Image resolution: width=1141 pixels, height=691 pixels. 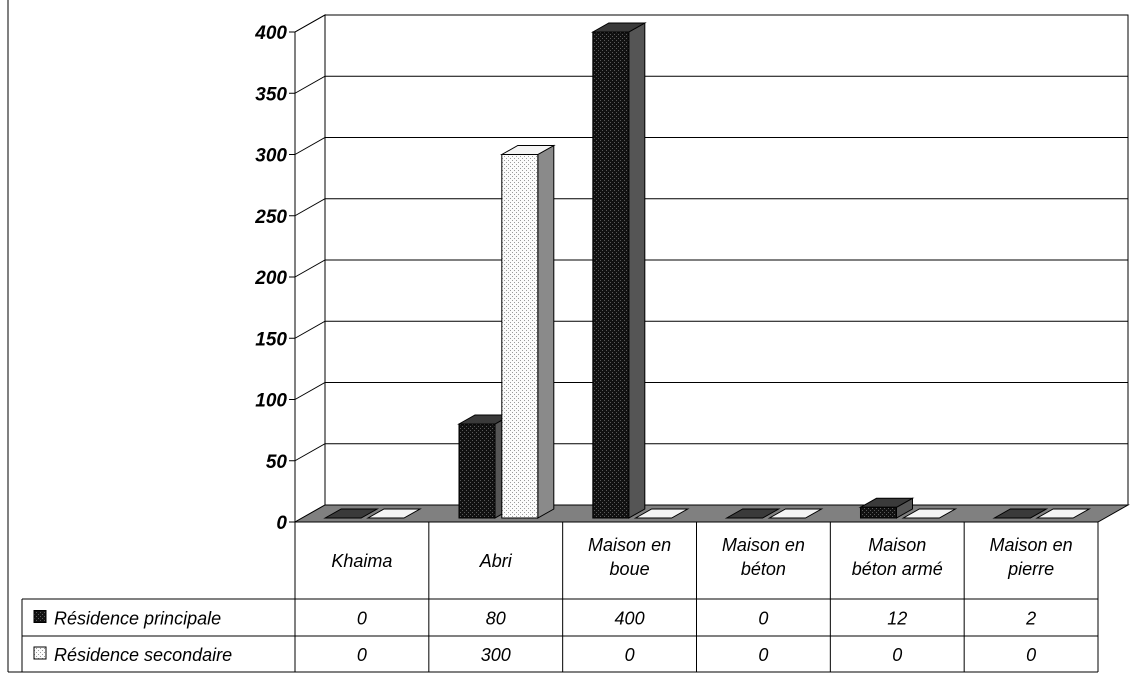 What do you see at coordinates (897, 619) in the screenshot?
I see `data-label: 12` at bounding box center [897, 619].